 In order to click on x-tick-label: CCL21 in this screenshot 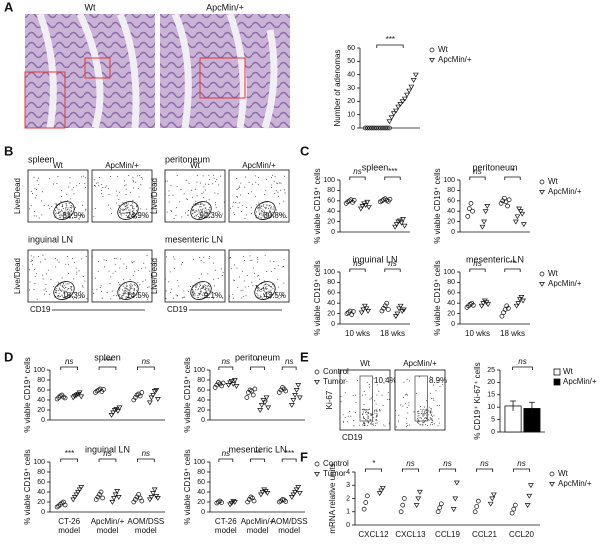, I will do `click(484, 534)`.